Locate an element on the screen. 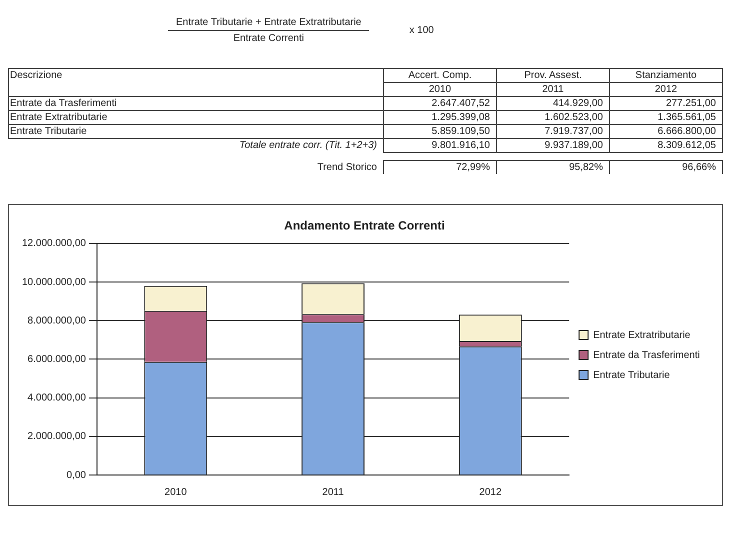 This screenshot has width=731, height=549. chart-title: Andamento Entrate Correnti is located at coordinates (364, 225).